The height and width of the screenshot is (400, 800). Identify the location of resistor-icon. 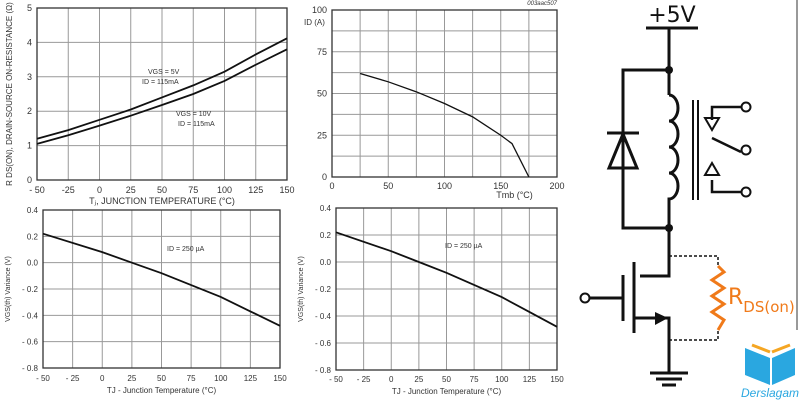
(718, 297).